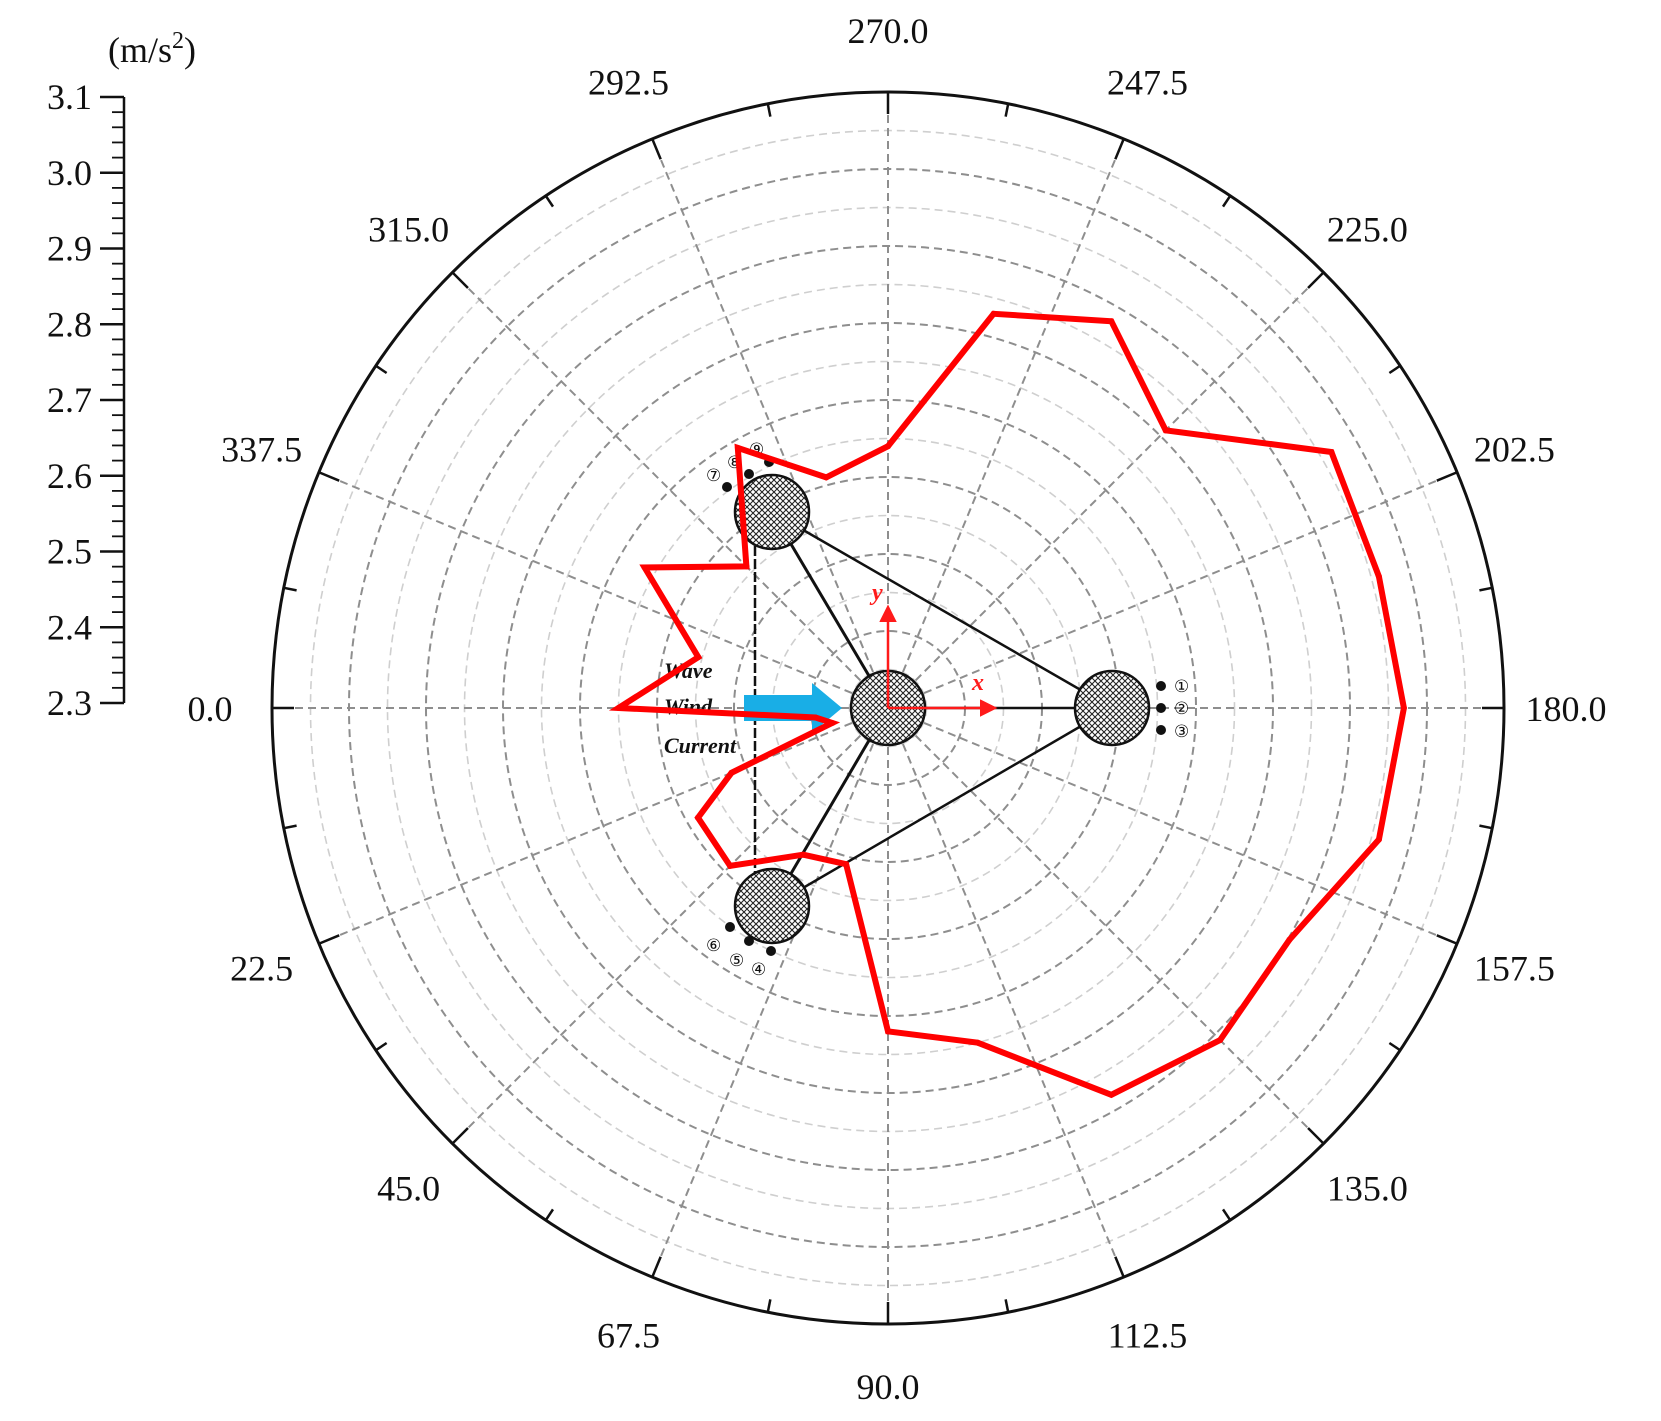 This screenshot has width=1661, height=1421. What do you see at coordinates (753, 708) in the screenshot?
I see `flow-direction: Wave Wind Current` at bounding box center [753, 708].